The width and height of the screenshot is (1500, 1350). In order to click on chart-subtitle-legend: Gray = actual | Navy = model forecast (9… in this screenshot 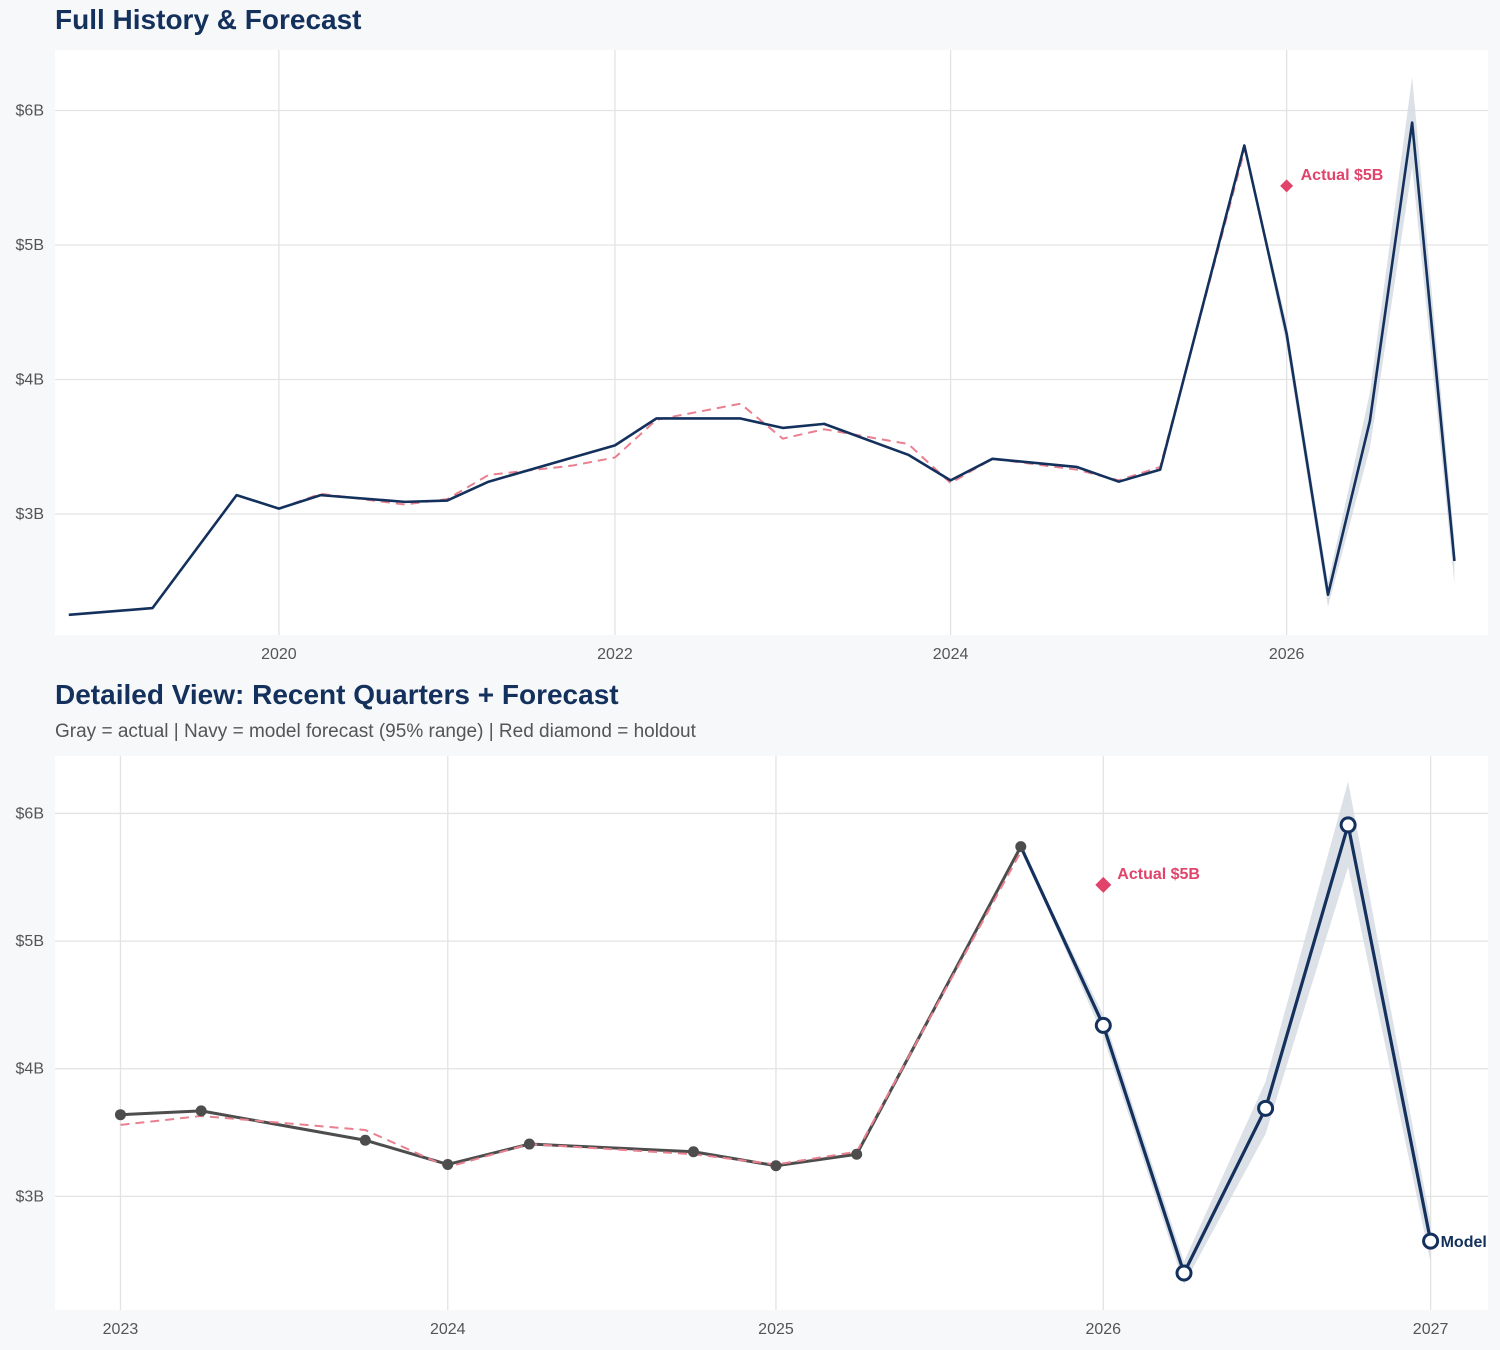, I will do `click(375, 731)`.